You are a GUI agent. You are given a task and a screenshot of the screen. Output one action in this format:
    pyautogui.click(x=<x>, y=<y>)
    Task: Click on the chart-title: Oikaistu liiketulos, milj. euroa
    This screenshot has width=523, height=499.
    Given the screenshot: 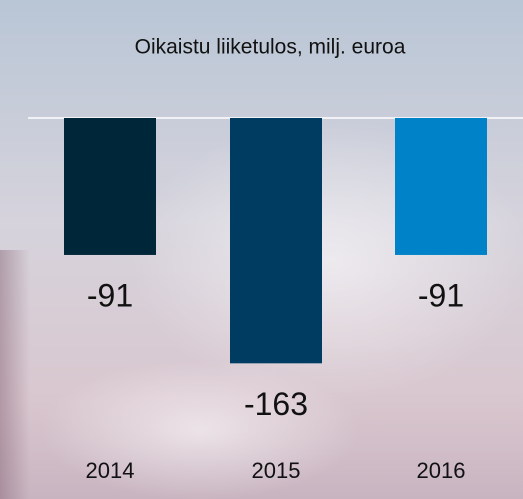 What is the action you would take?
    pyautogui.click(x=270, y=47)
    